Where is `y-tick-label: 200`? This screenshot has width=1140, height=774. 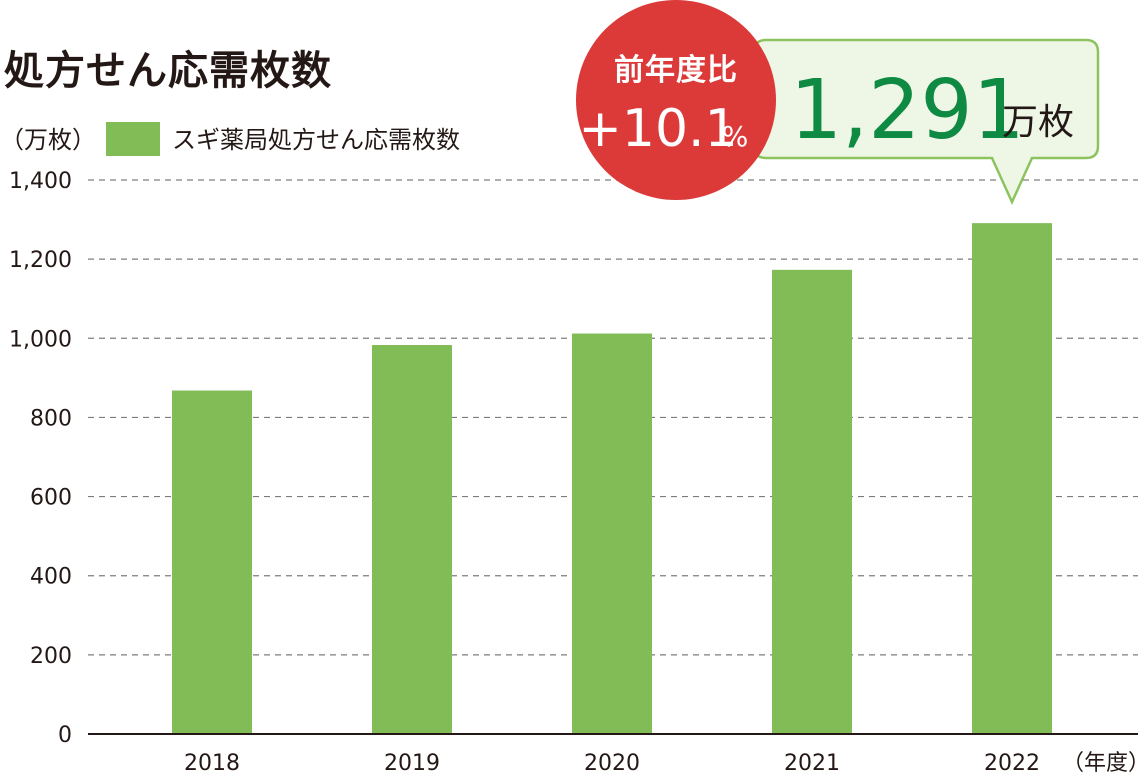
y-tick-label: 200 is located at coordinates (51, 656).